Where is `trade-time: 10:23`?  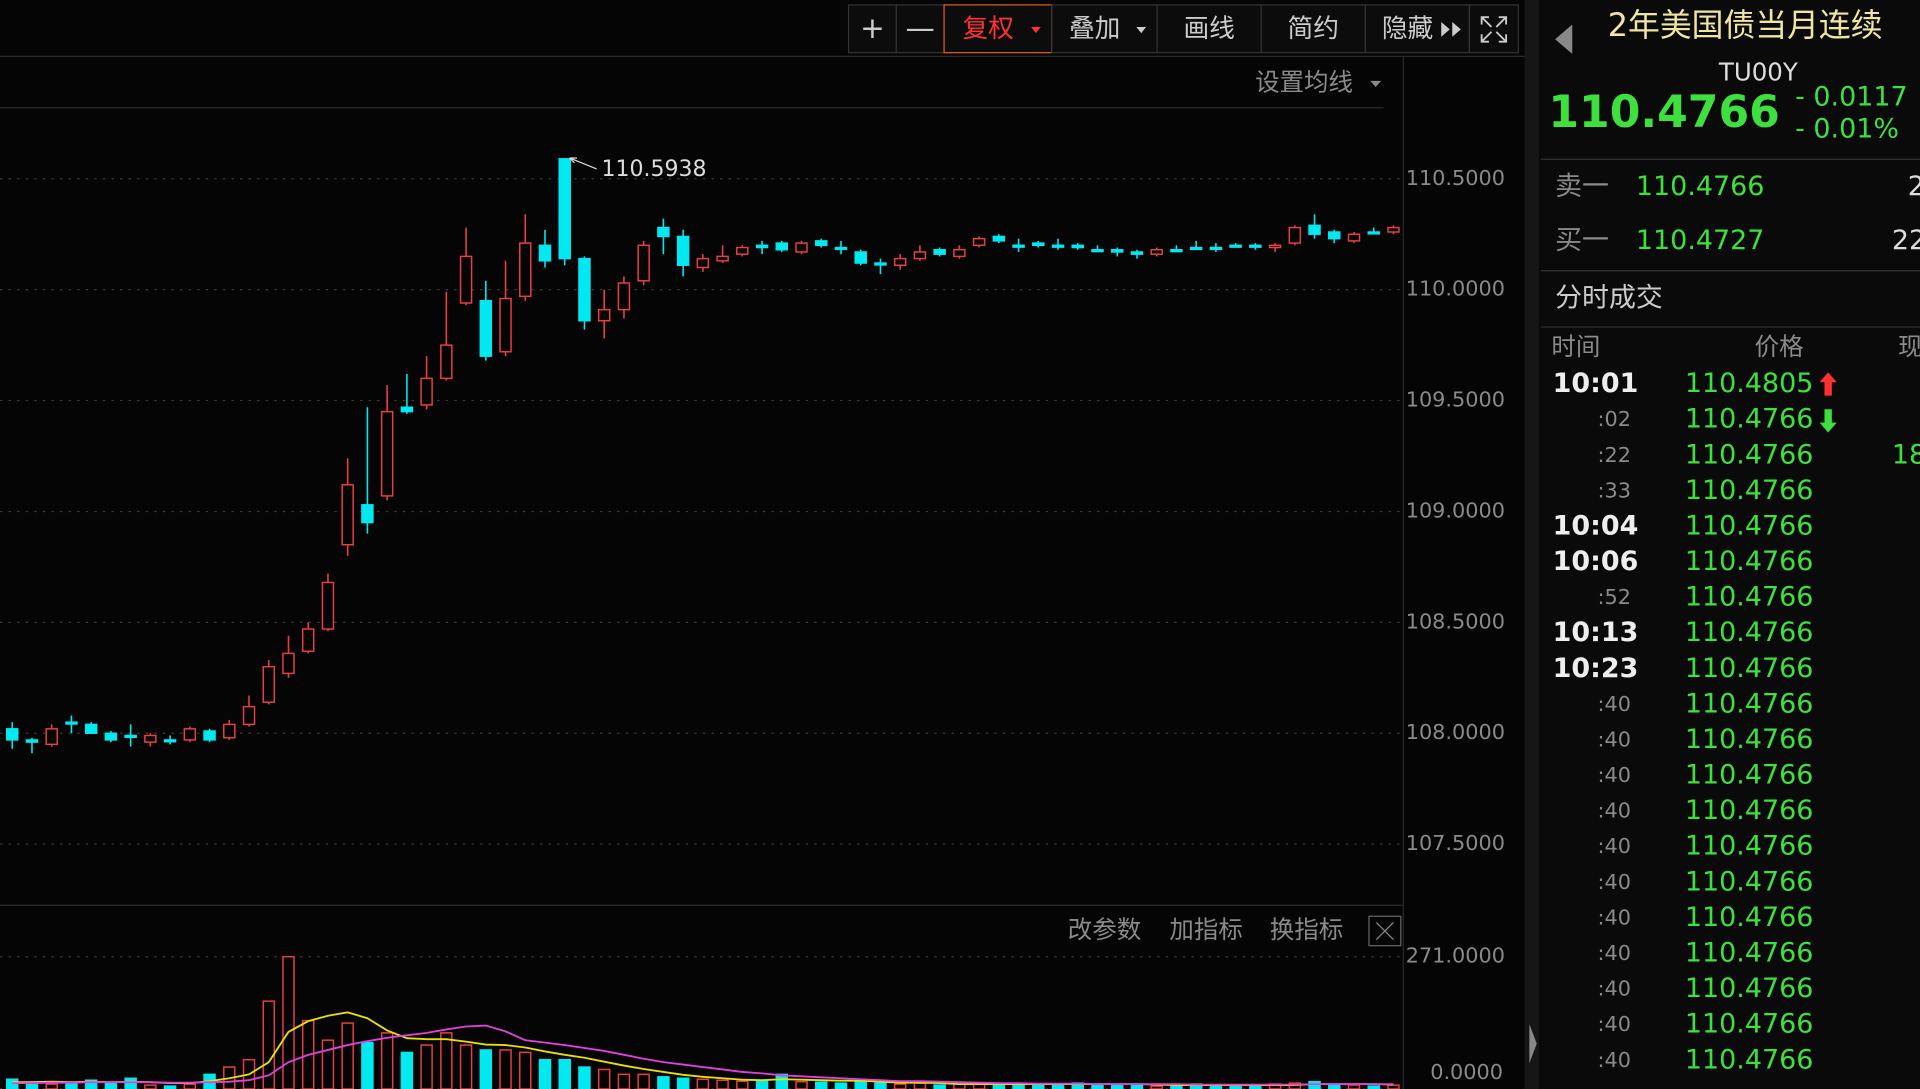
trade-time: 10:23 is located at coordinates (1596, 668).